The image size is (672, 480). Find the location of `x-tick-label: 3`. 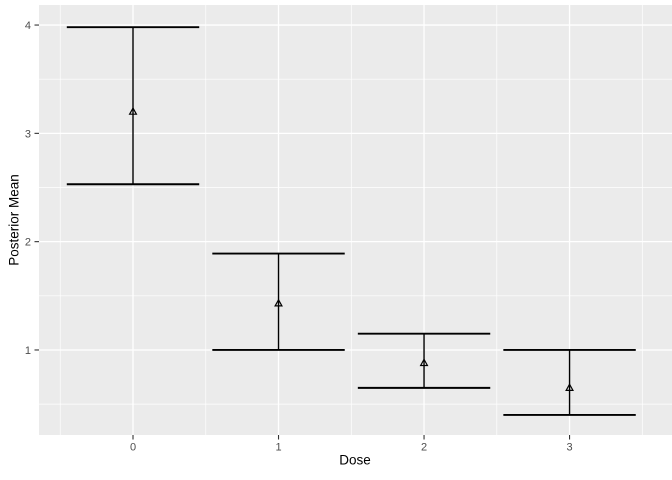

x-tick-label: 3 is located at coordinates (569, 448).